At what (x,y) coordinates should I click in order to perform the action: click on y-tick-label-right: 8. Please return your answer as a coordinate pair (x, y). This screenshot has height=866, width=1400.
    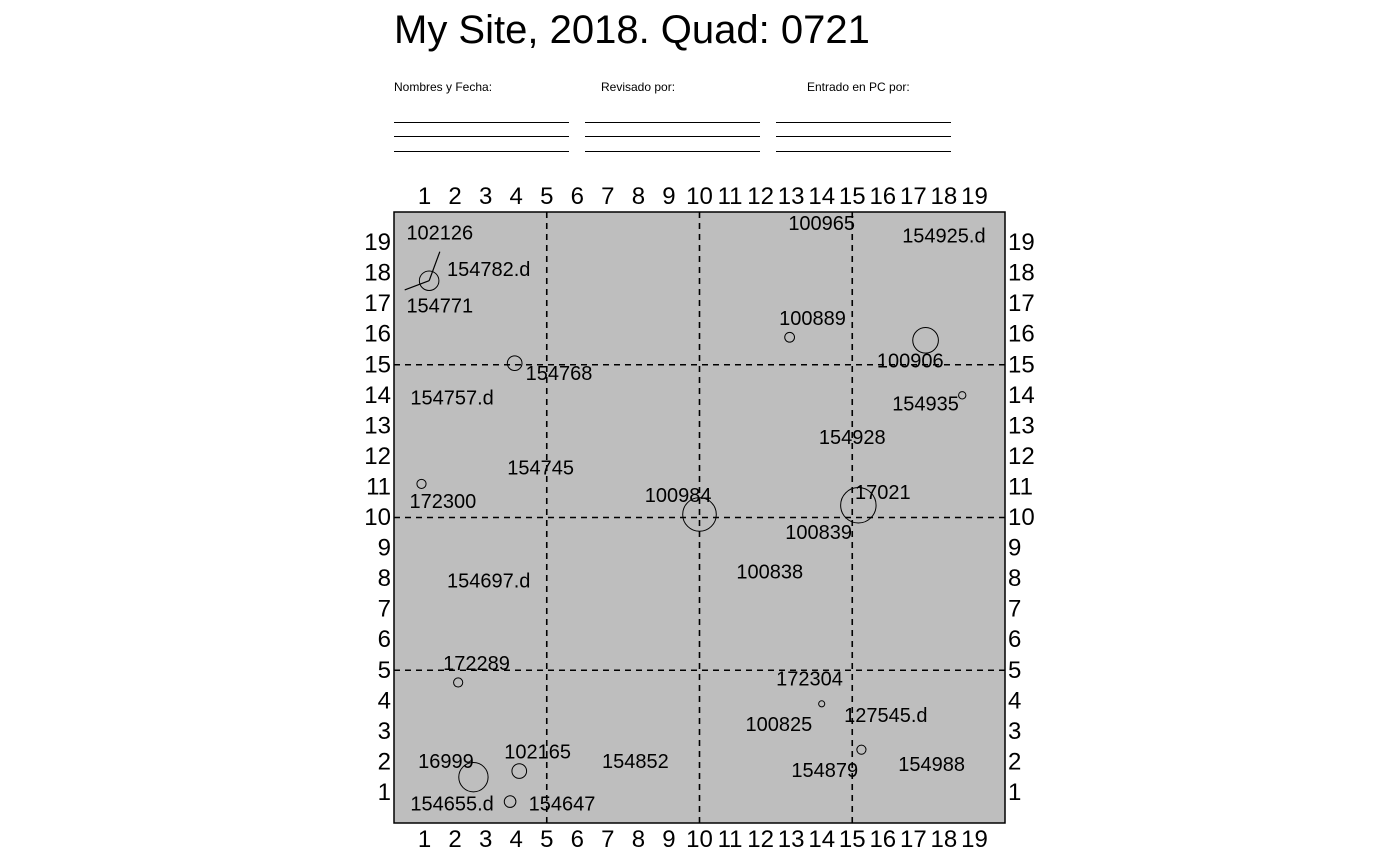
    Looking at the image, I should click on (1014, 578).